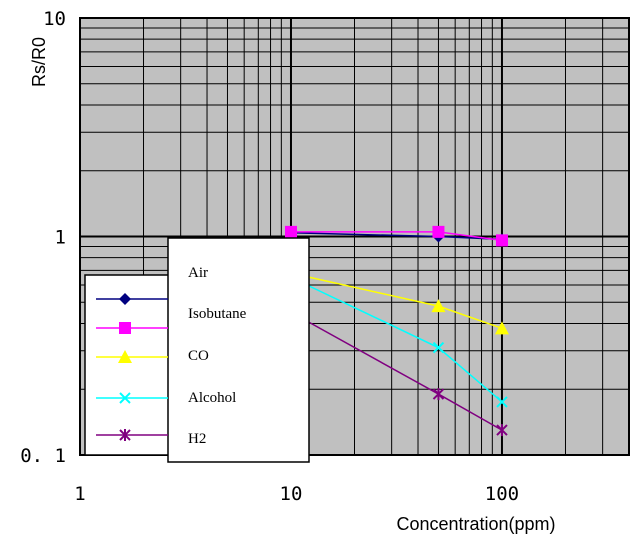 The width and height of the screenshot is (635, 538). What do you see at coordinates (475, 524) in the screenshot?
I see `x-axis-title: Concentration(ppm)` at bounding box center [475, 524].